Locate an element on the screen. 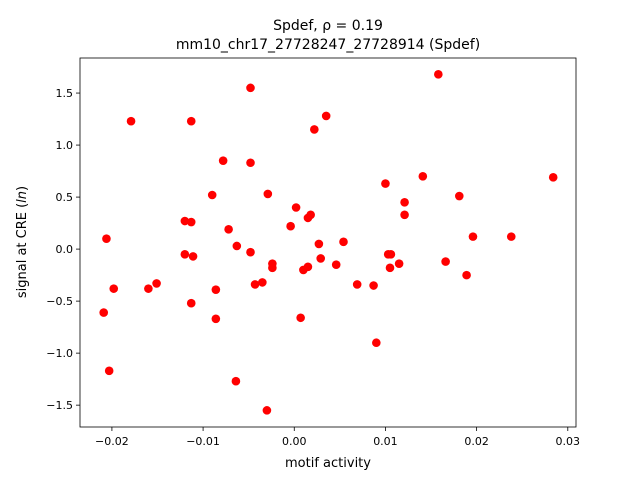 The height and width of the screenshot is (484, 640). y-axis-label-suffix: ) is located at coordinates (22, 188).